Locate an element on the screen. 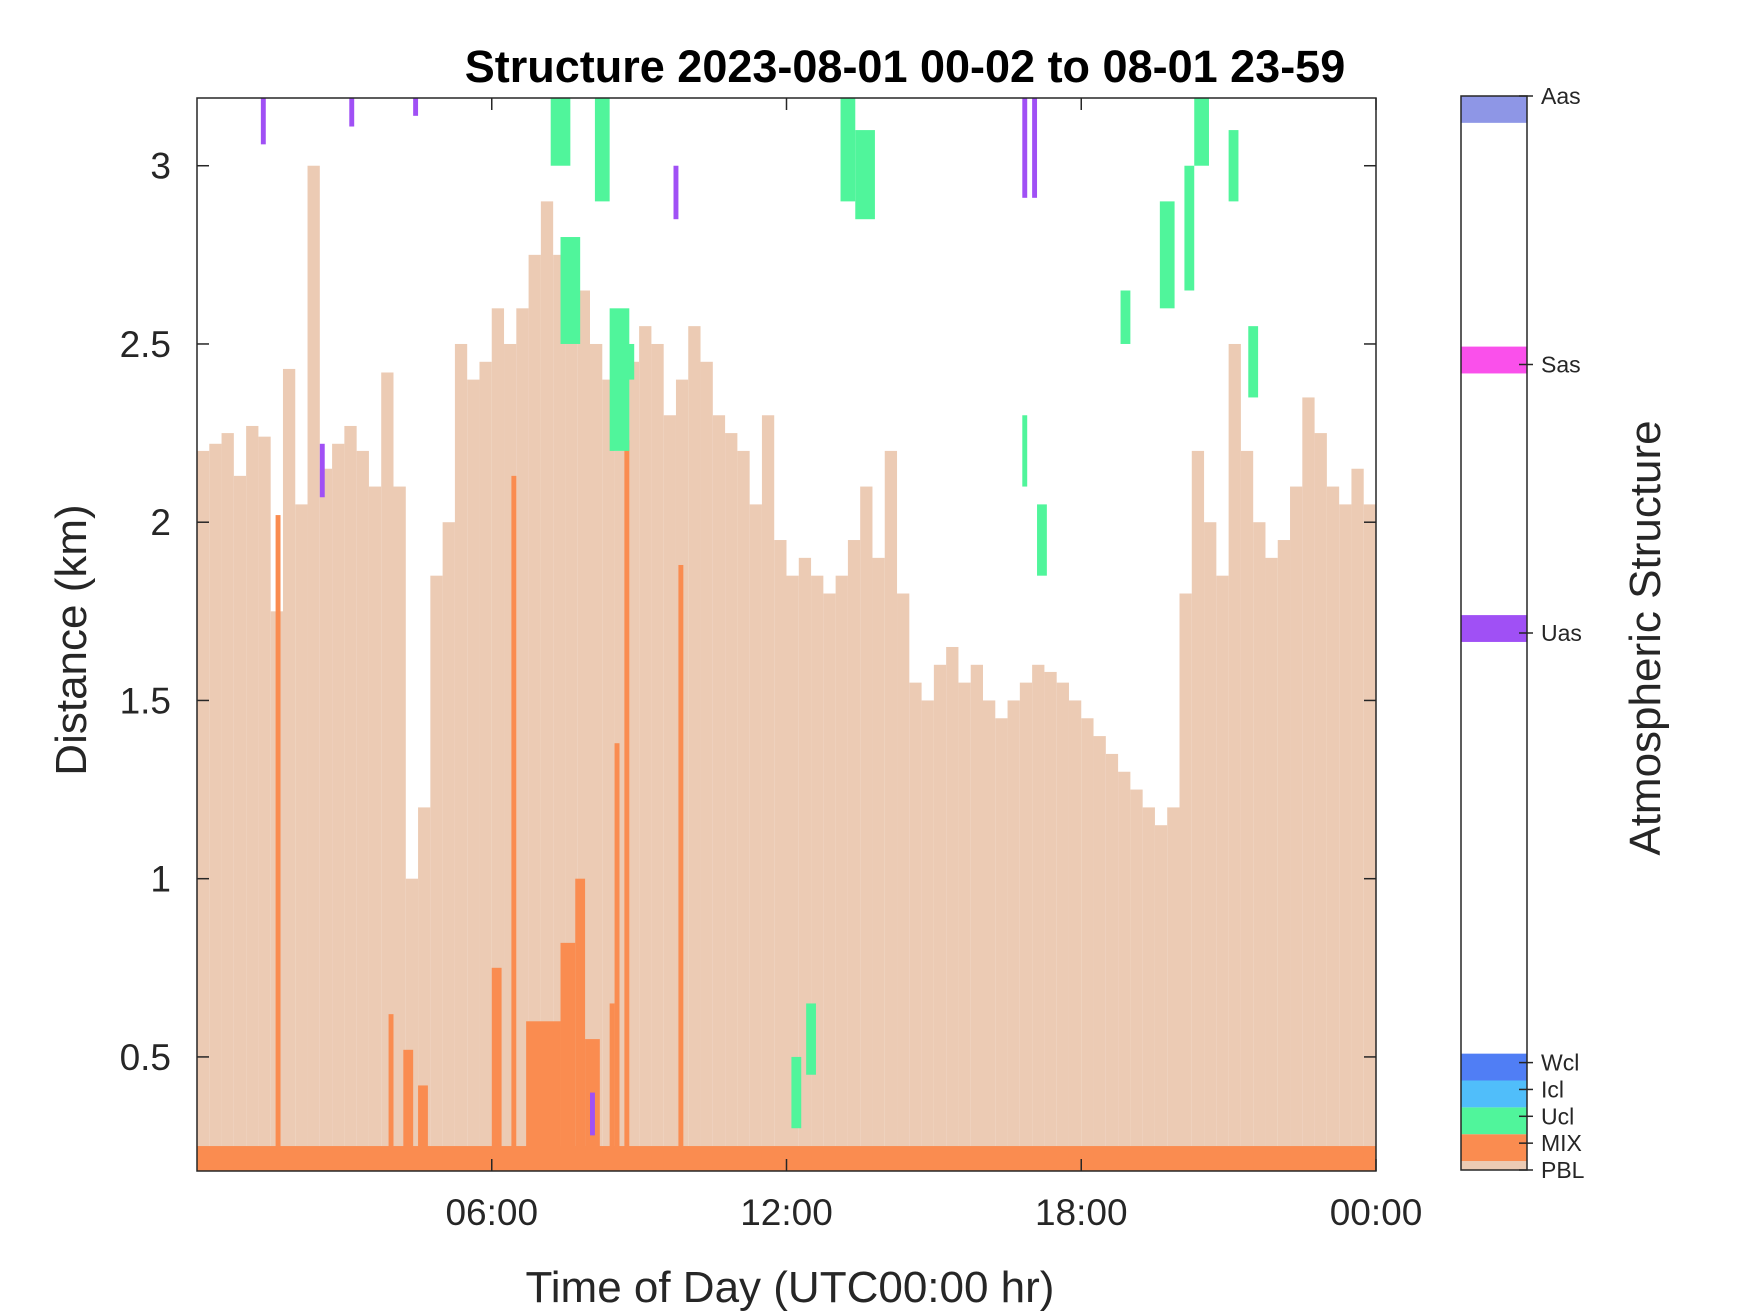 Image resolution: width=1750 pixels, height=1313 pixels. colorbar-tick-label-mix: MIX is located at coordinates (1561, 1143).